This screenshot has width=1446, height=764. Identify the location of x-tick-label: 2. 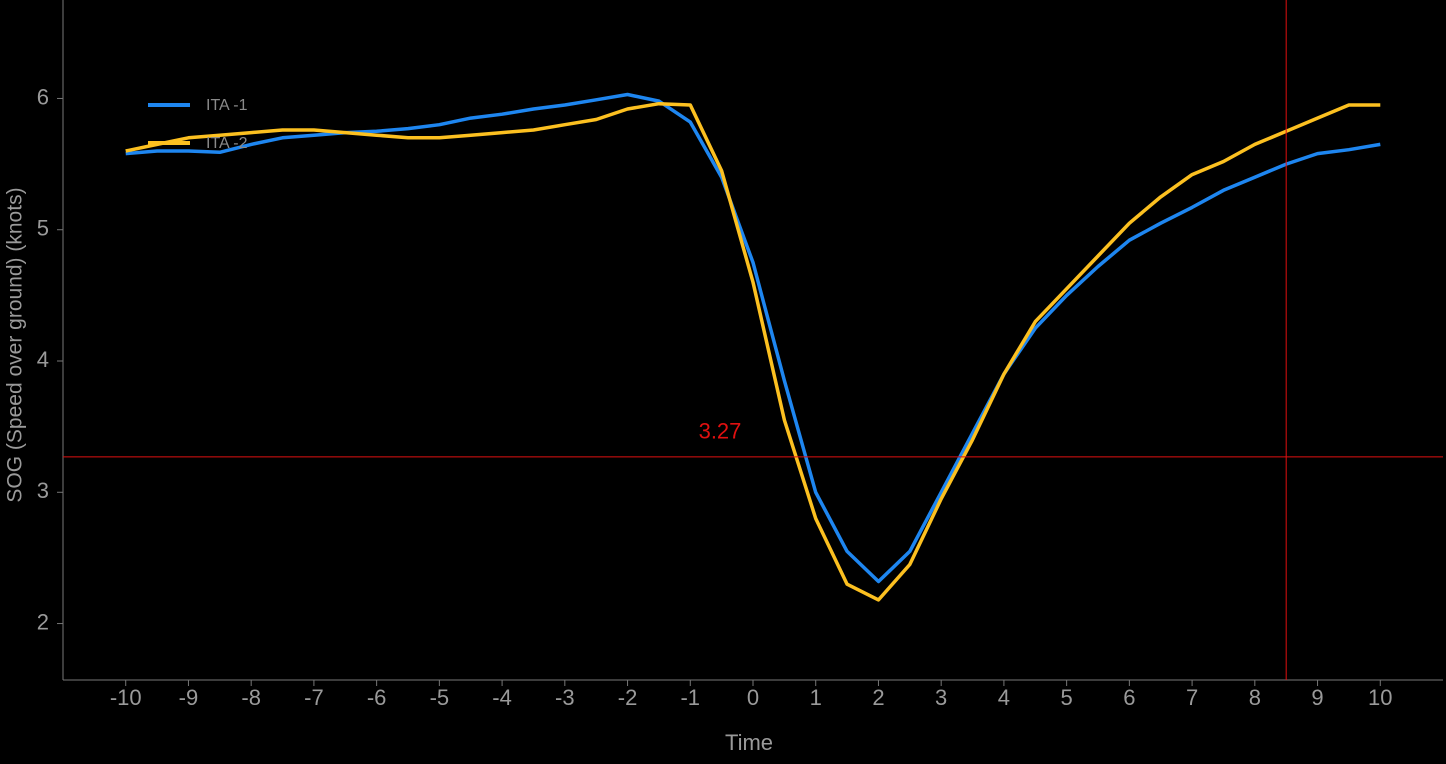
(878, 697).